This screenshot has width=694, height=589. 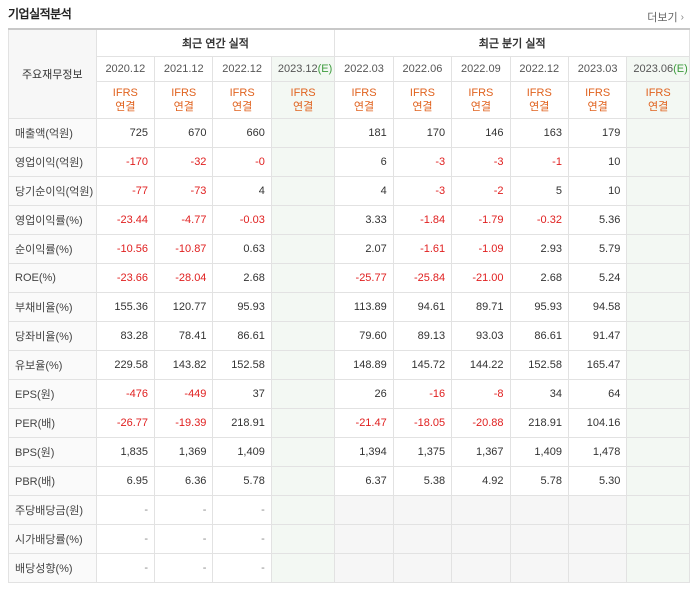 I want to click on table-cell: -10.87, so click(x=184, y=248).